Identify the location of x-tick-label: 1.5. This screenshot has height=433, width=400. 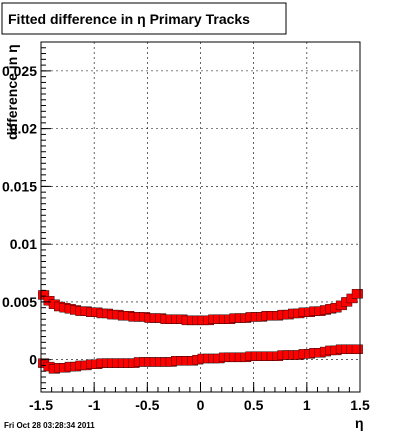
(360, 405).